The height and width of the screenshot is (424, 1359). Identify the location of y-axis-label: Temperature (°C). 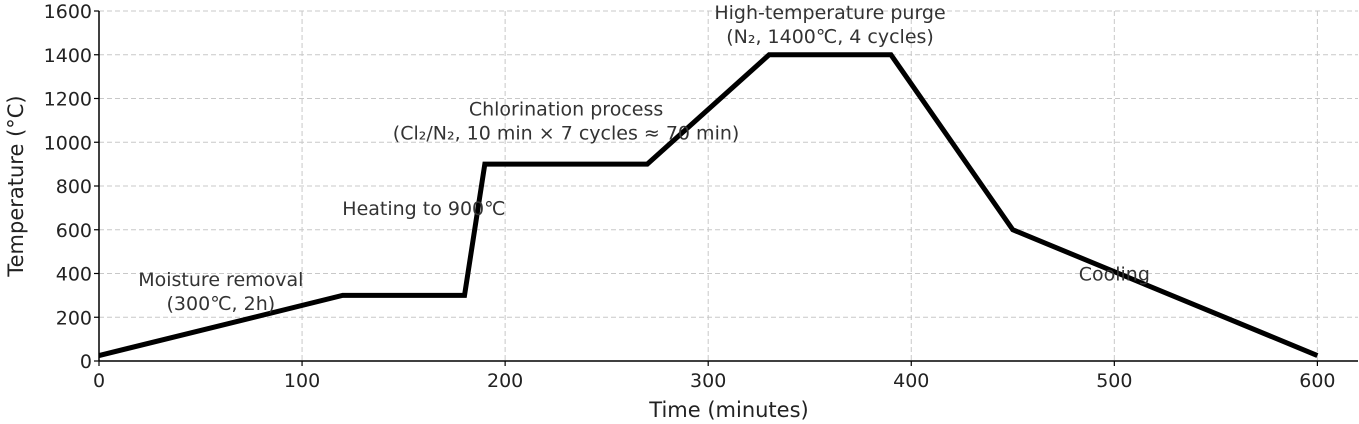
(16, 186).